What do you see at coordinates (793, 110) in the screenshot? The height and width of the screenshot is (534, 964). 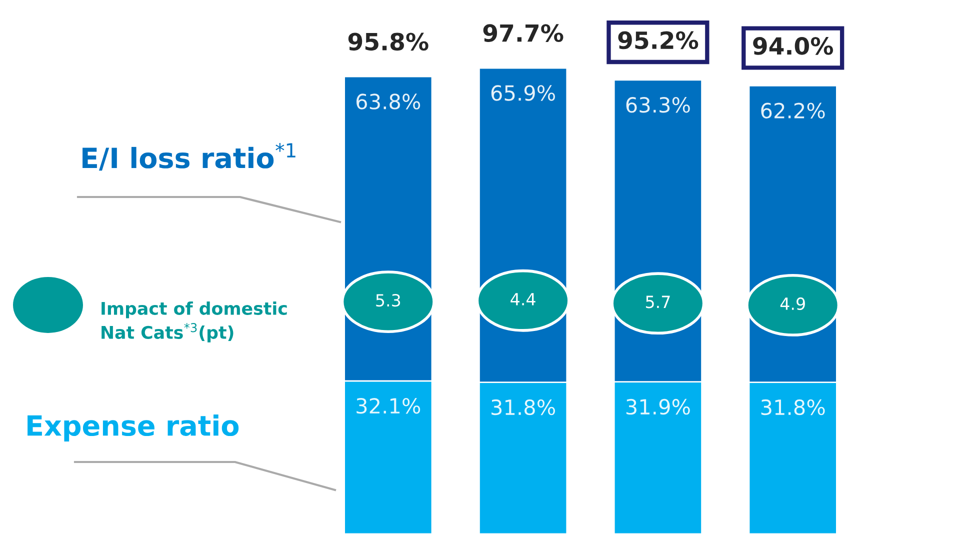 I see `data-label: 62.2%` at bounding box center [793, 110].